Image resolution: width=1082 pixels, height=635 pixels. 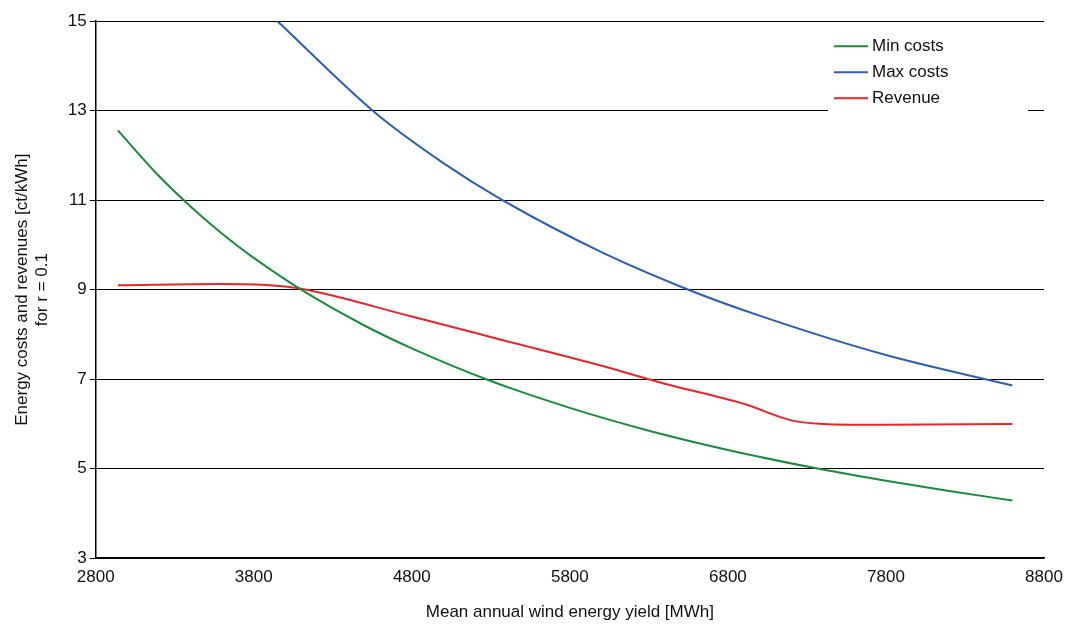 I want to click on y-tick-label: 15, so click(x=77, y=20).